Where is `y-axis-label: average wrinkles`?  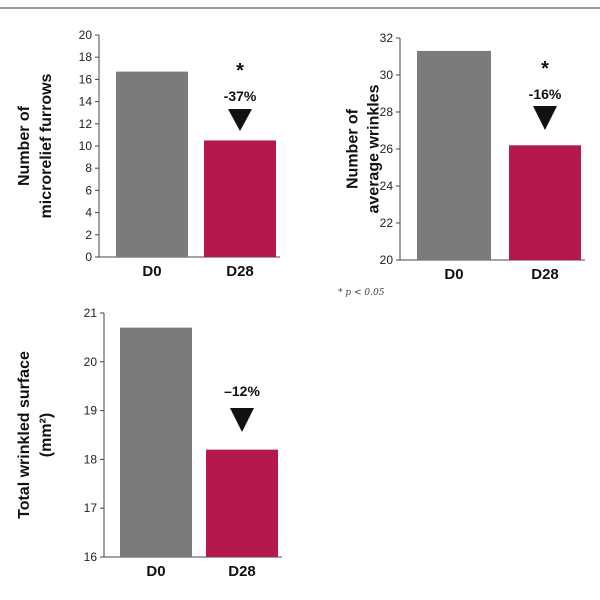
y-axis-label: average wrinkles is located at coordinates (374, 148).